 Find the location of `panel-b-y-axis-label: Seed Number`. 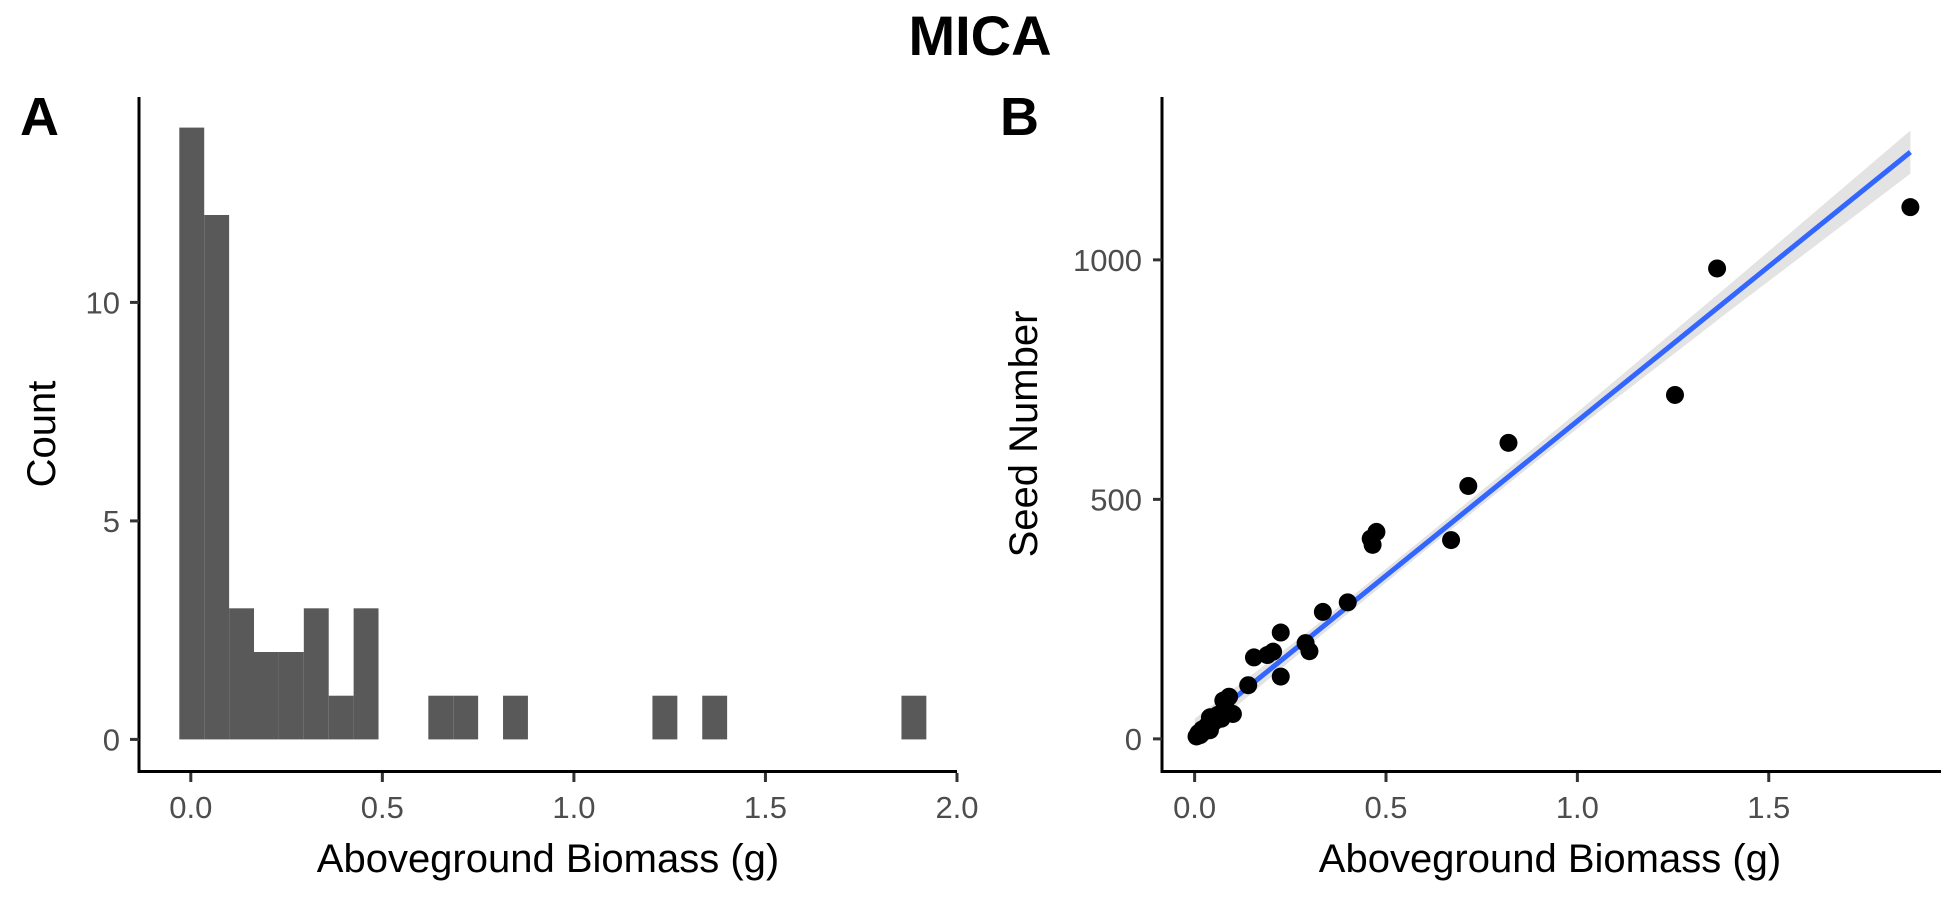

panel-b-y-axis-label: Seed Number is located at coordinates (1024, 434).